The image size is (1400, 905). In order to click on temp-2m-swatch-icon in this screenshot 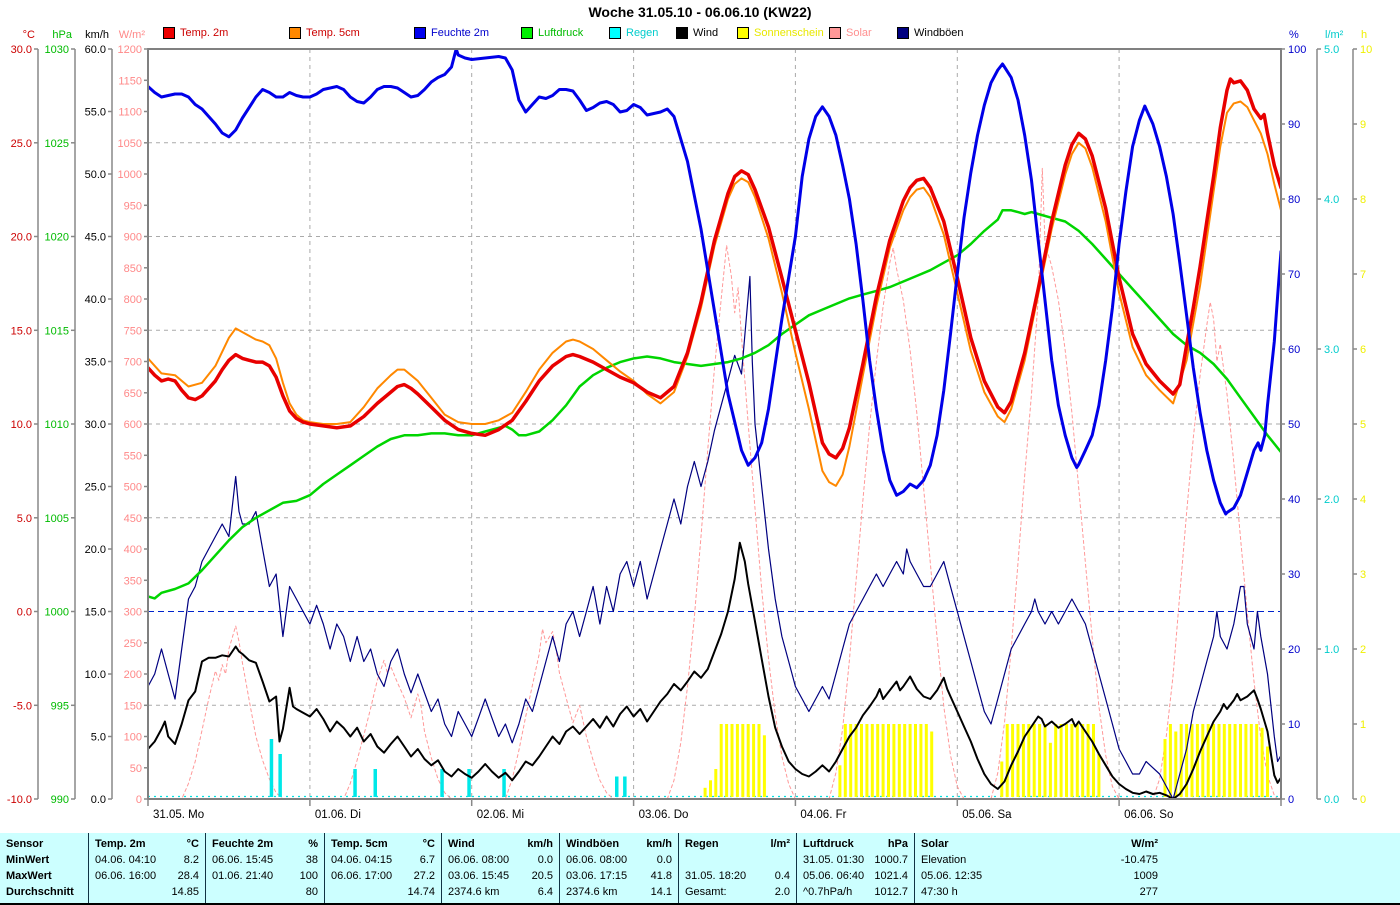, I will do `click(169, 33)`.